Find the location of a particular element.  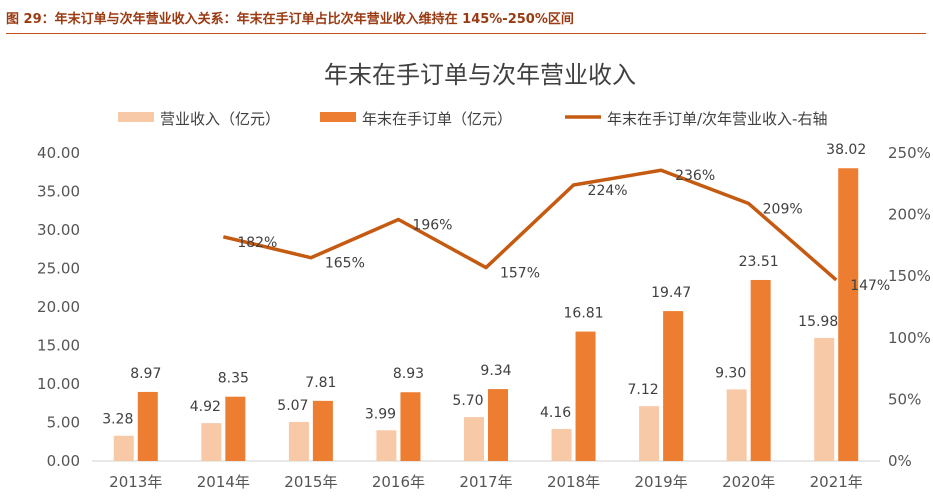

orders-data-label: 8.35 is located at coordinates (233, 379).